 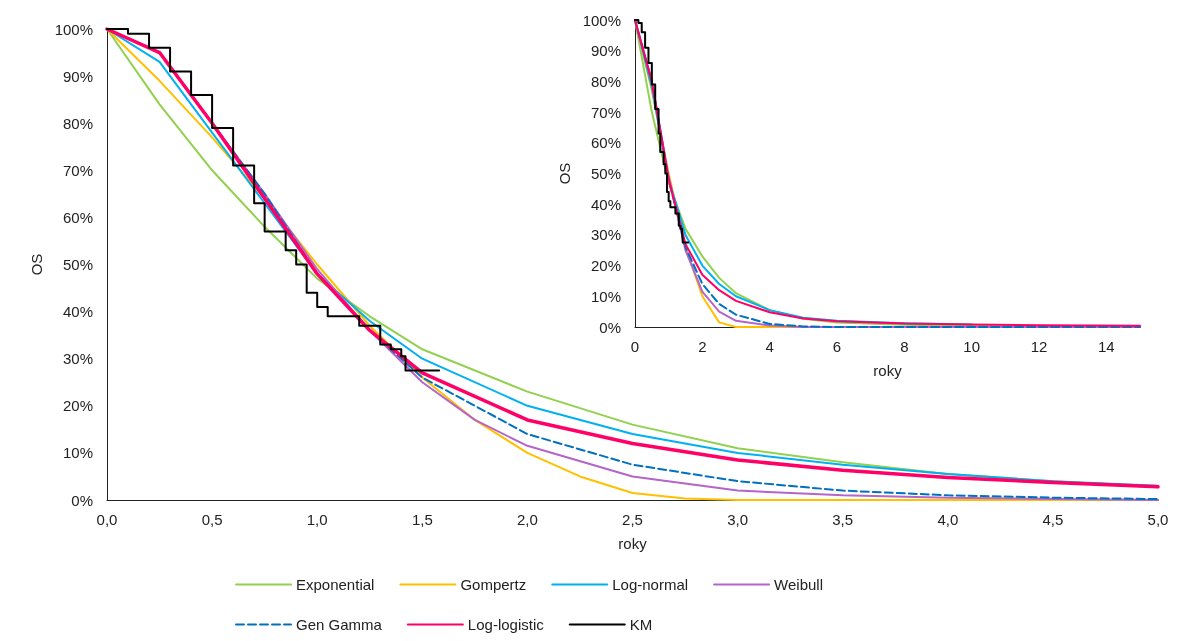 What do you see at coordinates (632, 519) in the screenshot?
I see `x-tick-label: 2,5` at bounding box center [632, 519].